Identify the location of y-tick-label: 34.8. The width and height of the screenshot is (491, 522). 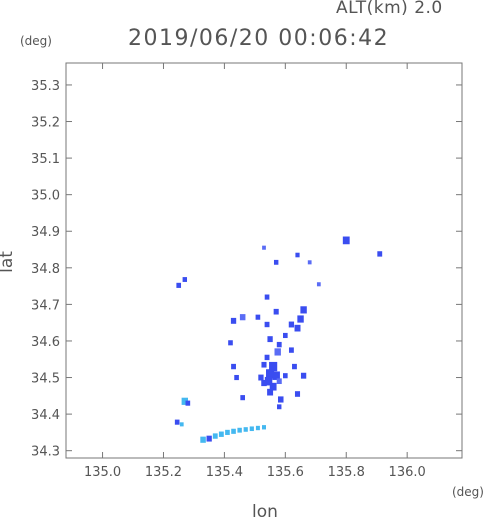
(45, 269).